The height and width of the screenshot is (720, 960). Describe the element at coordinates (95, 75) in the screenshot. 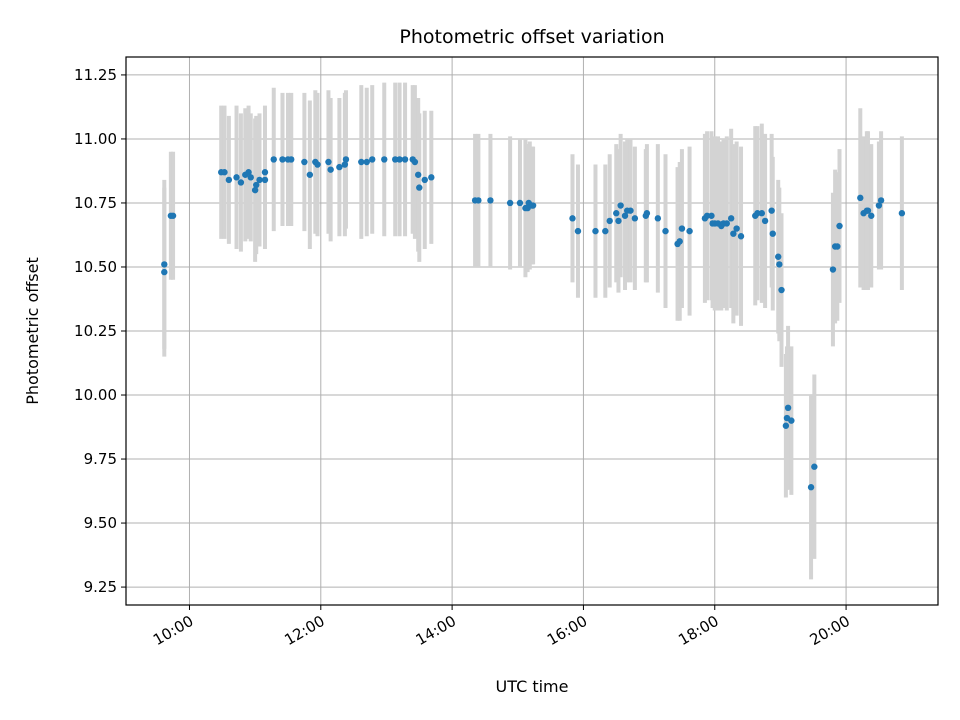

I see `y-tick-label: 11.25` at that location.